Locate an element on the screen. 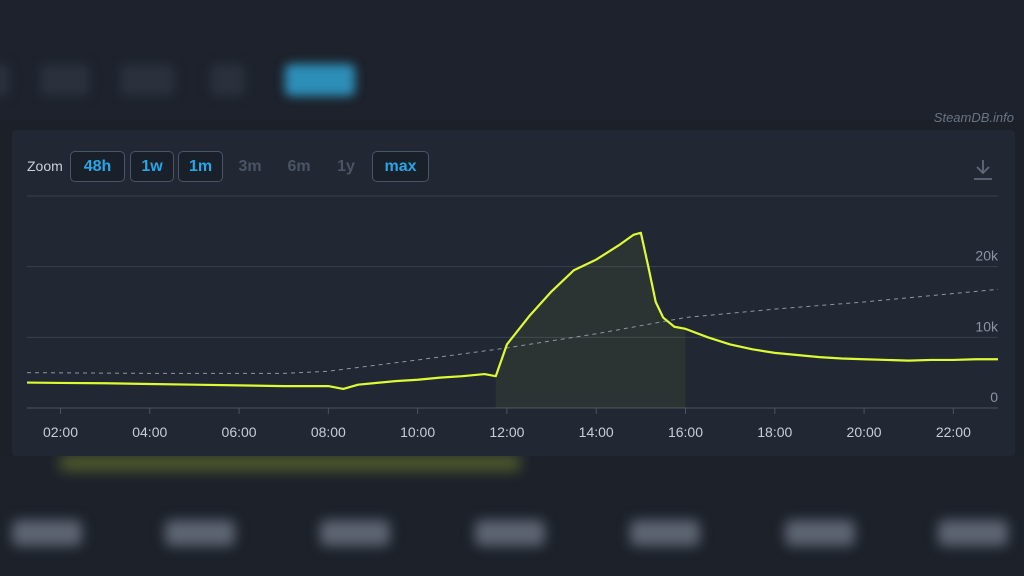  x-tick-label: 12:00 is located at coordinates (506, 432).